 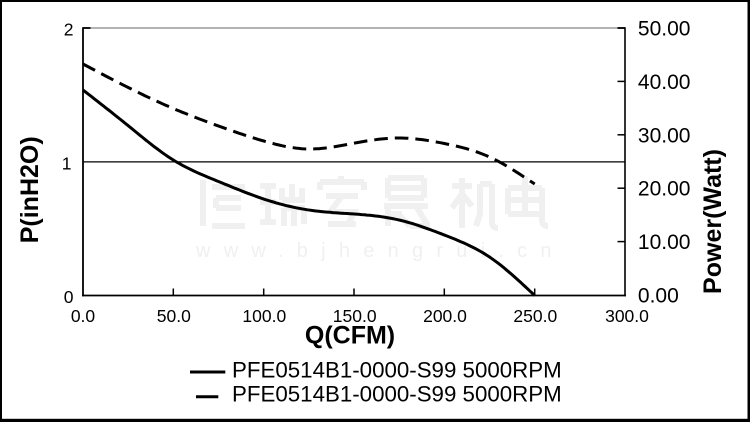 I want to click on svg-text: 50.00, so click(x=664, y=29).